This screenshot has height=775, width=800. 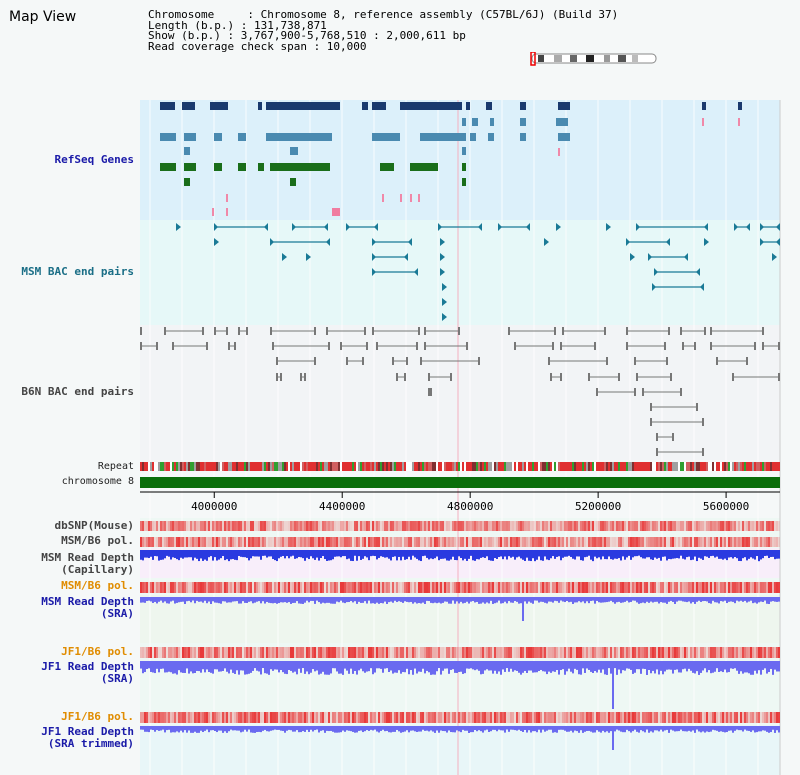 I want to click on msm-bac-end, so click(x=326, y=227).